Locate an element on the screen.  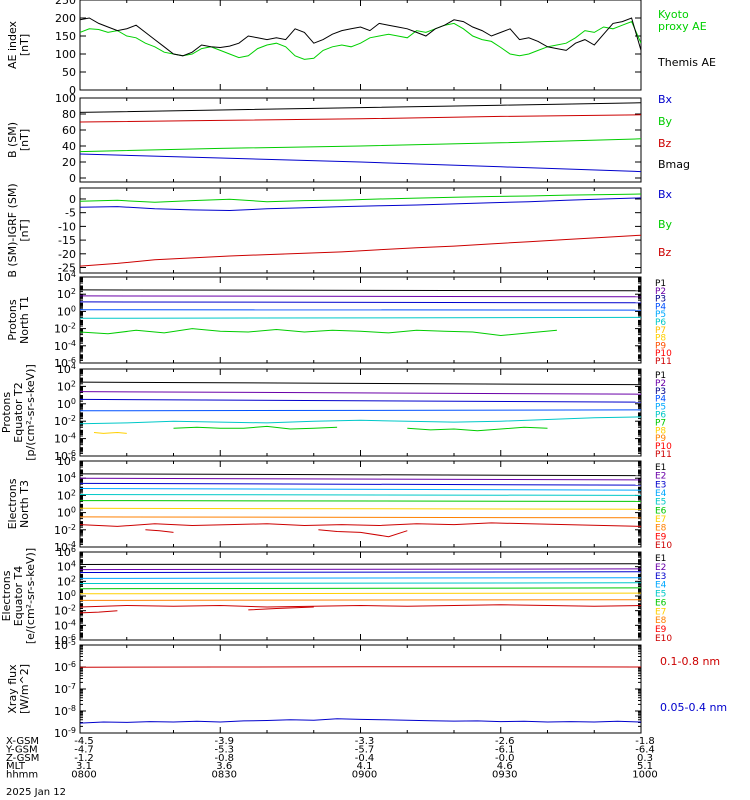
series-line-p4 is located at coordinates (360, 410).